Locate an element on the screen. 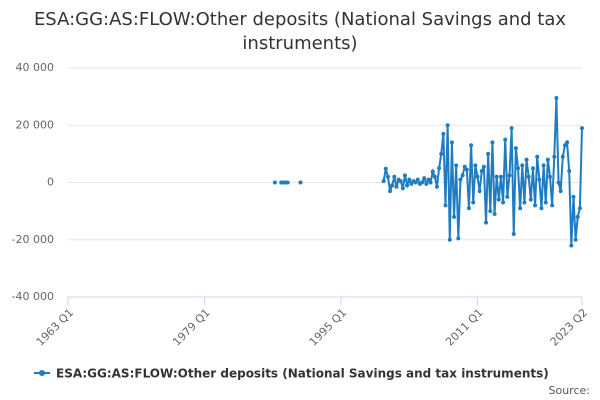  legend-marker is located at coordinates (42, 373).